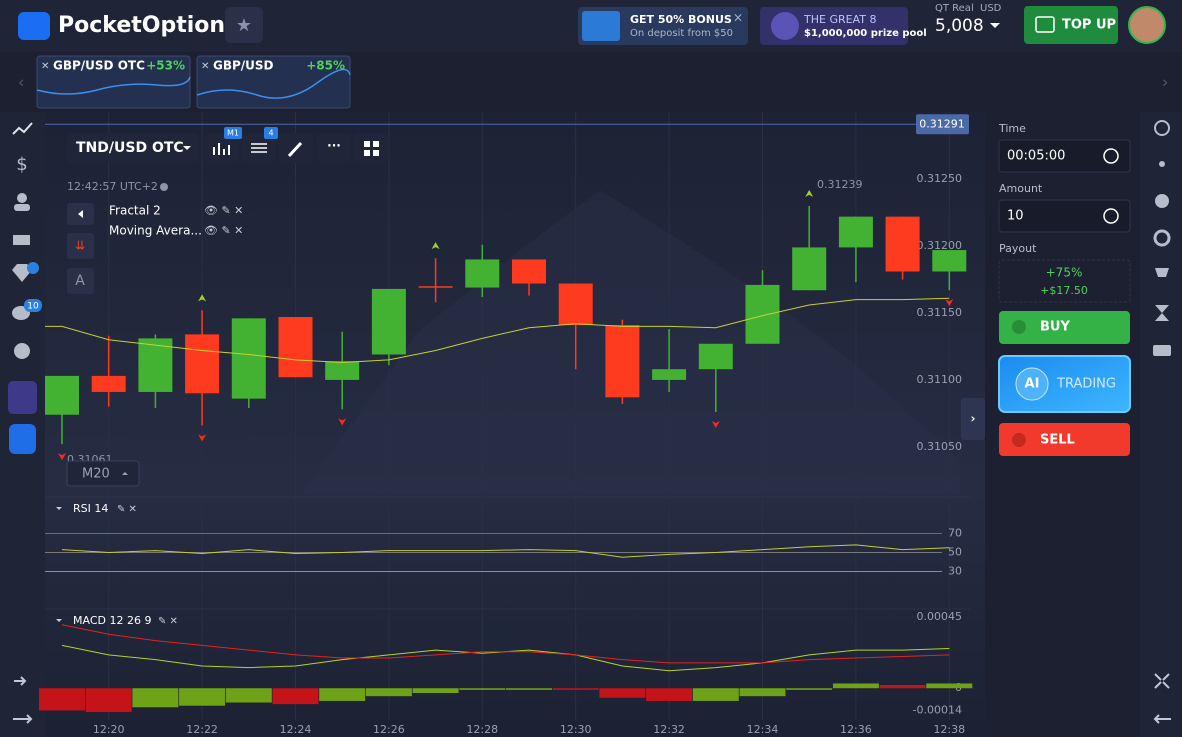 This screenshot has height=737, width=1182. Describe the element at coordinates (33, 305) in the screenshot. I see `chat-badge` at that location.